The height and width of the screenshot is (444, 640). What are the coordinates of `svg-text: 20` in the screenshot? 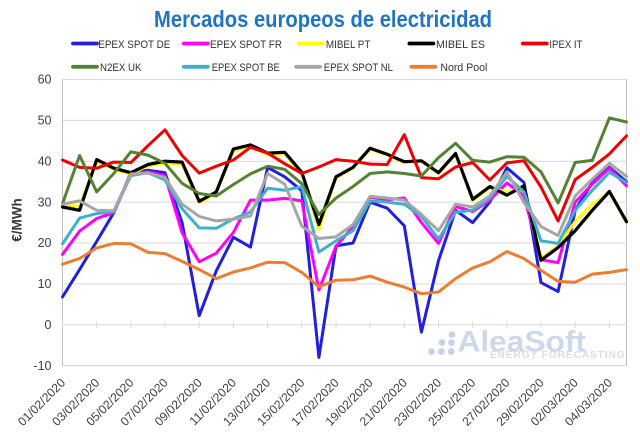 It's located at (45, 243).